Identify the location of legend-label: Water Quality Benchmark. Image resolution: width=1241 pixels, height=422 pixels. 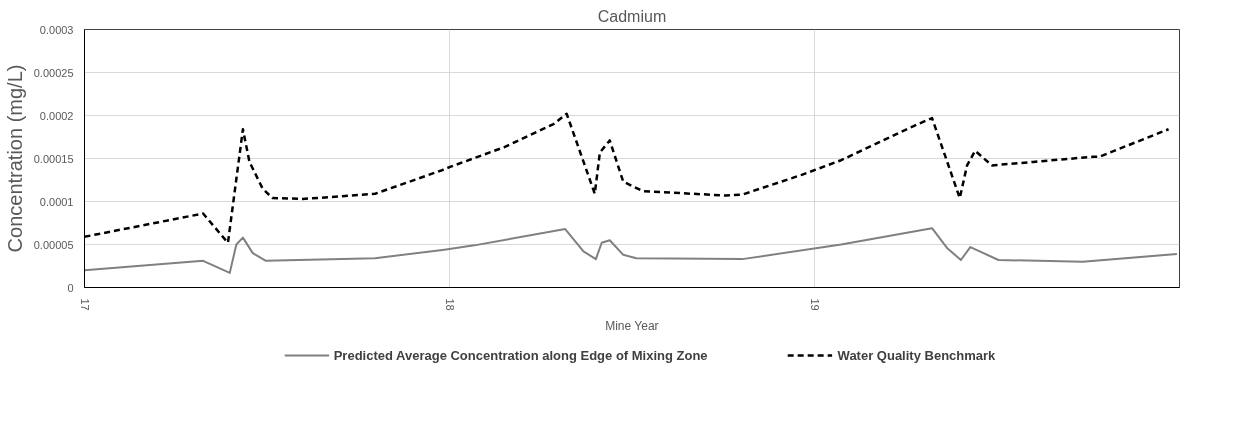
(916, 355).